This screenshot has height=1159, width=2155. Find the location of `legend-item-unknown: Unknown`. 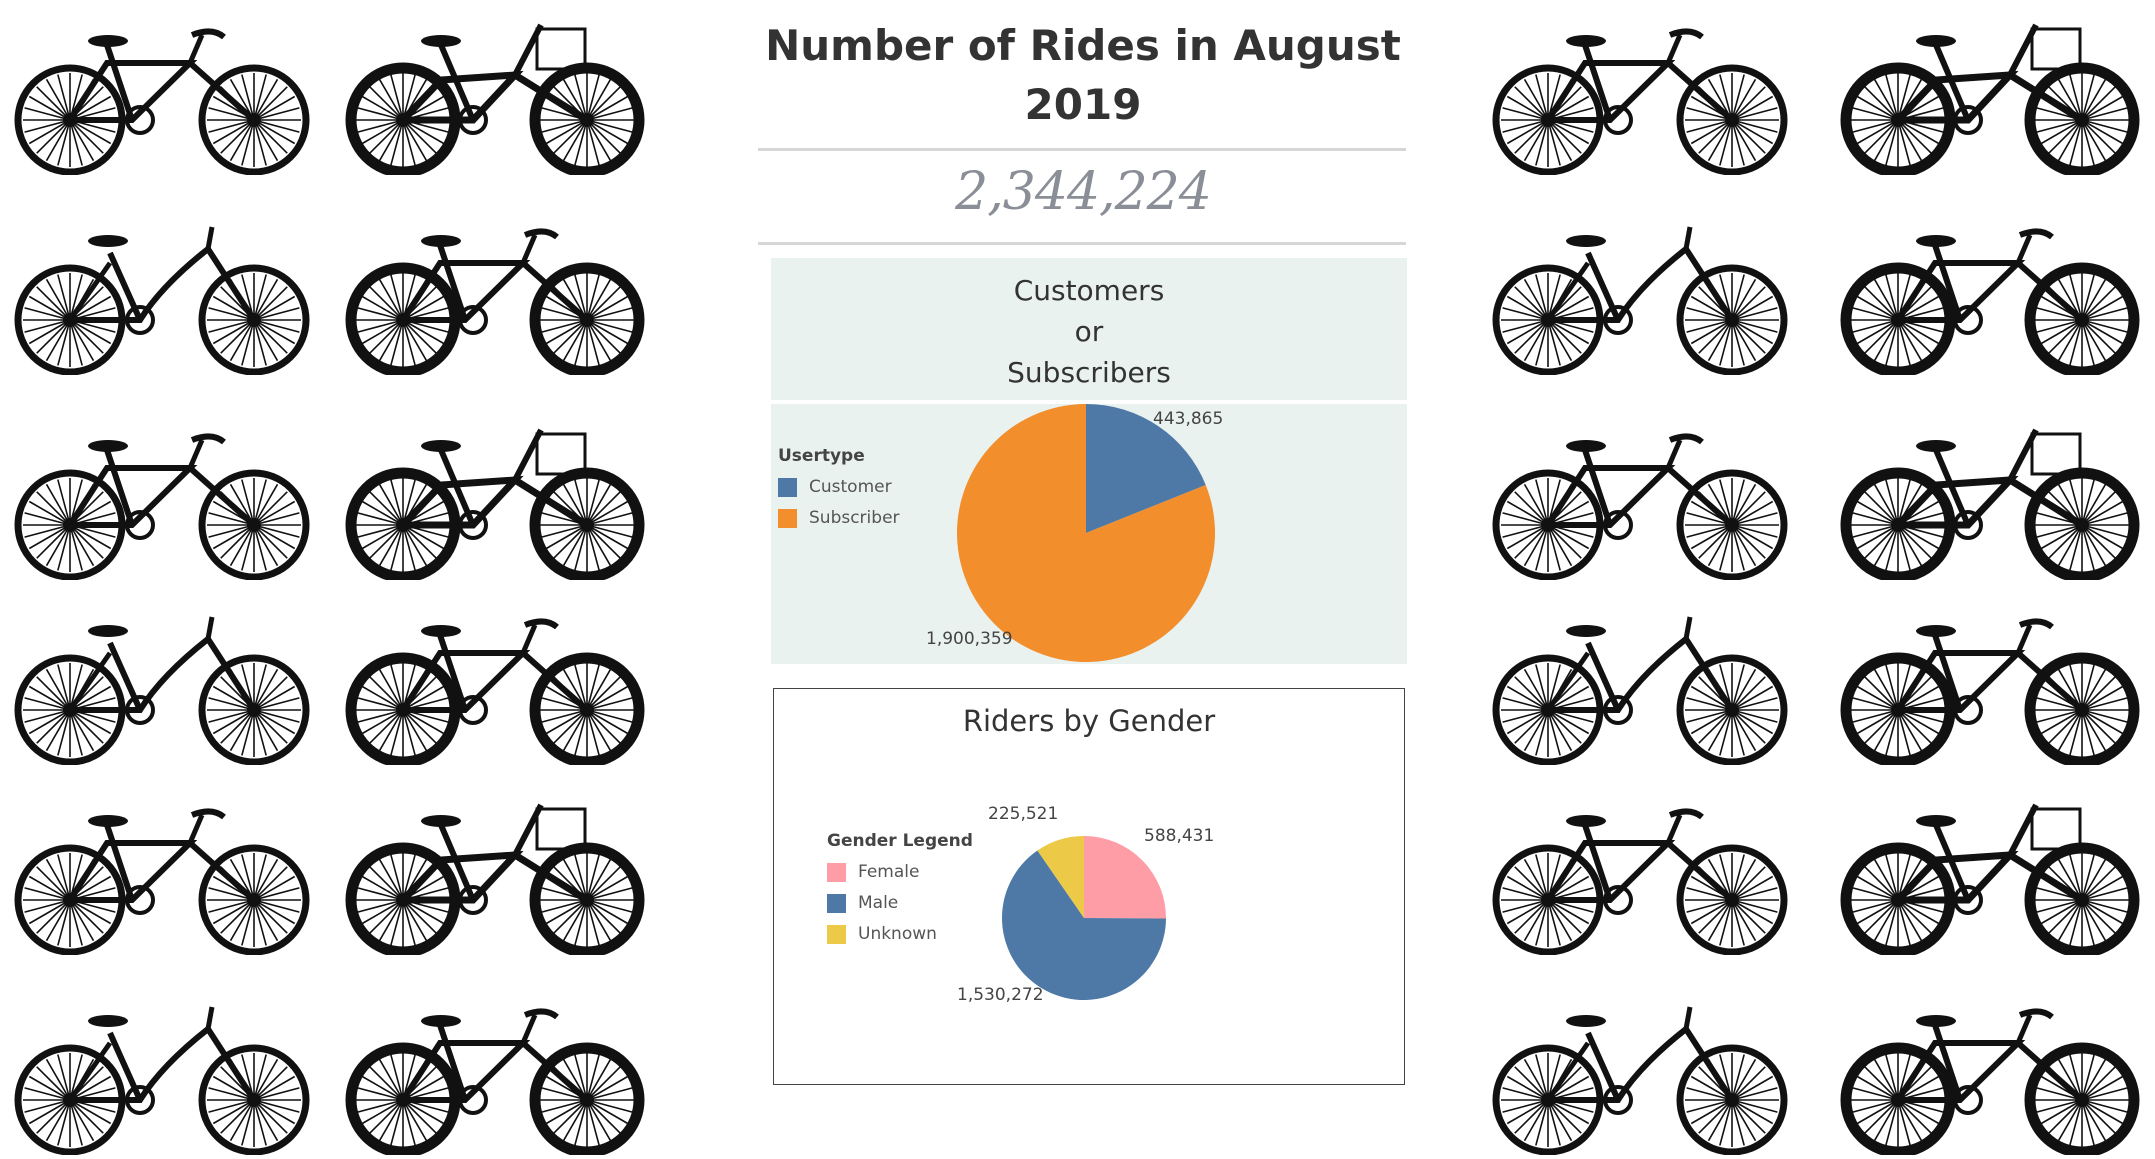

legend-item-unknown: Unknown is located at coordinates (900, 934).